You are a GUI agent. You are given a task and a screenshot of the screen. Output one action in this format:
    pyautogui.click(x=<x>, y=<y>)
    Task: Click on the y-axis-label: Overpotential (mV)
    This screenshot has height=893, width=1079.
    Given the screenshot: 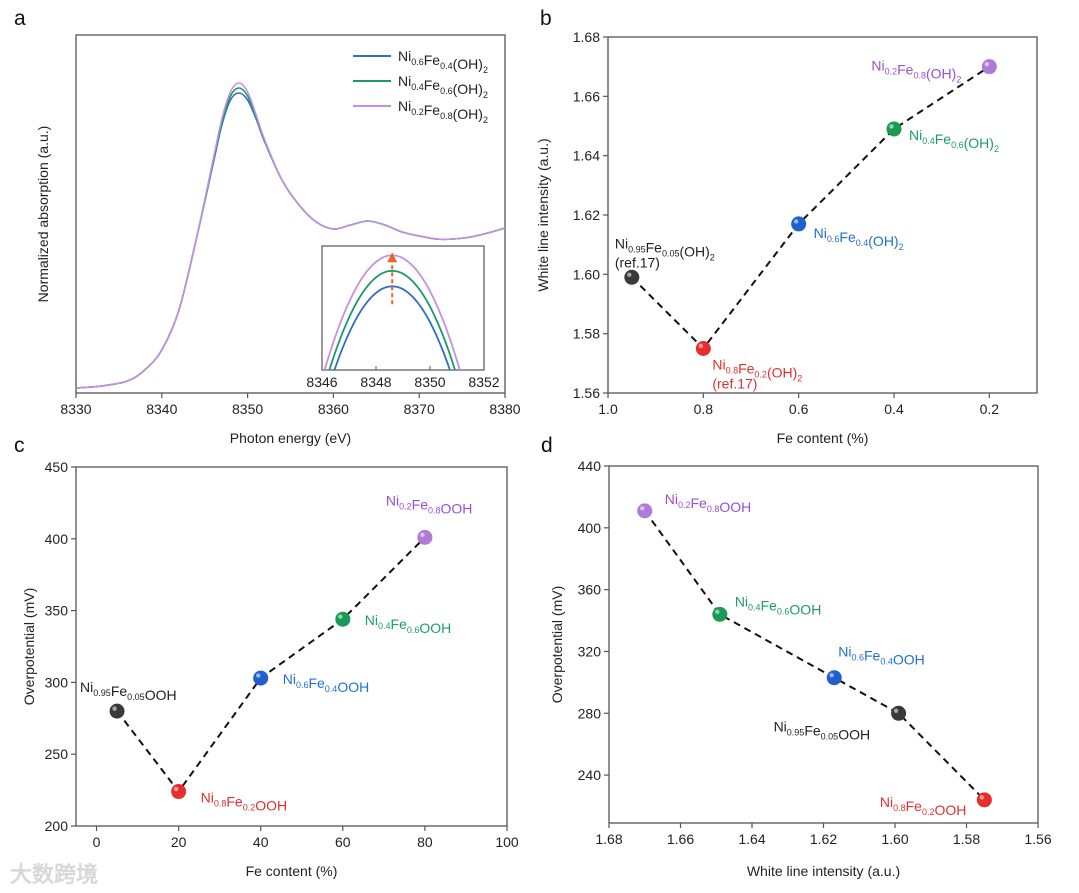 What is the action you would take?
    pyautogui.click(x=29, y=646)
    